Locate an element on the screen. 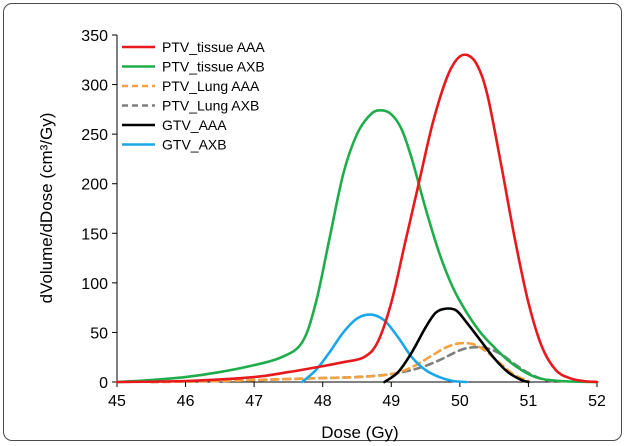 Image resolution: width=627 pixels, height=446 pixels. series-line-gtv-axb is located at coordinates (384, 348).